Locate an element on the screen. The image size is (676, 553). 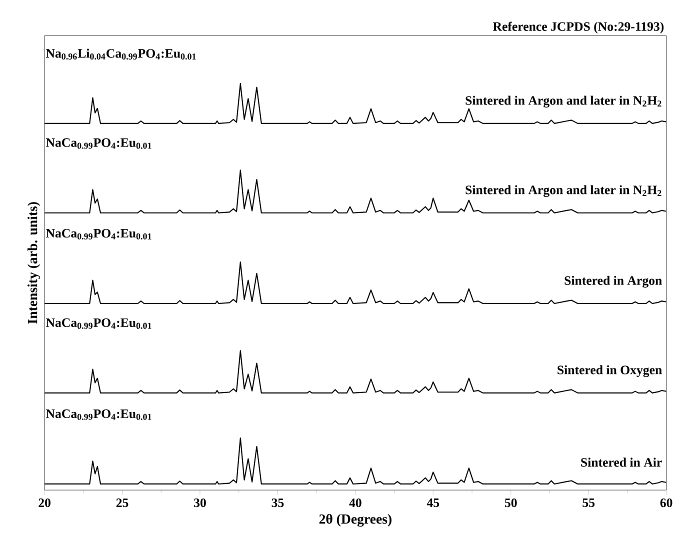
x-tick-label: 40 is located at coordinates (355, 502).